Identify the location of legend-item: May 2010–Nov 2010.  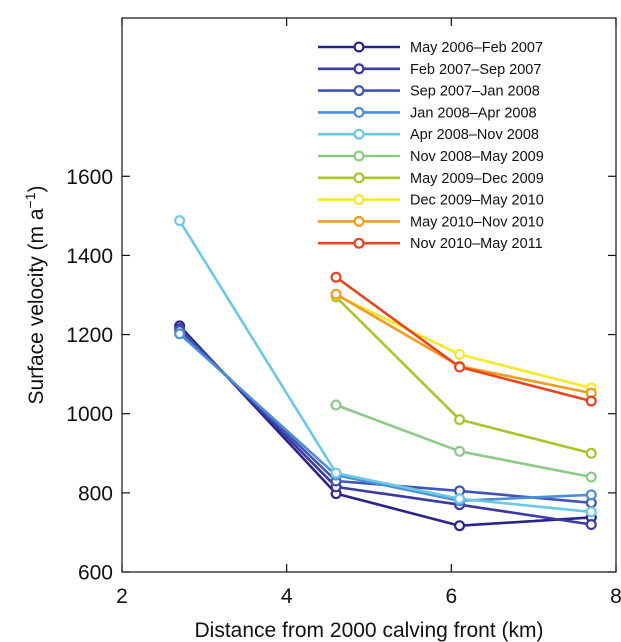
(431, 222).